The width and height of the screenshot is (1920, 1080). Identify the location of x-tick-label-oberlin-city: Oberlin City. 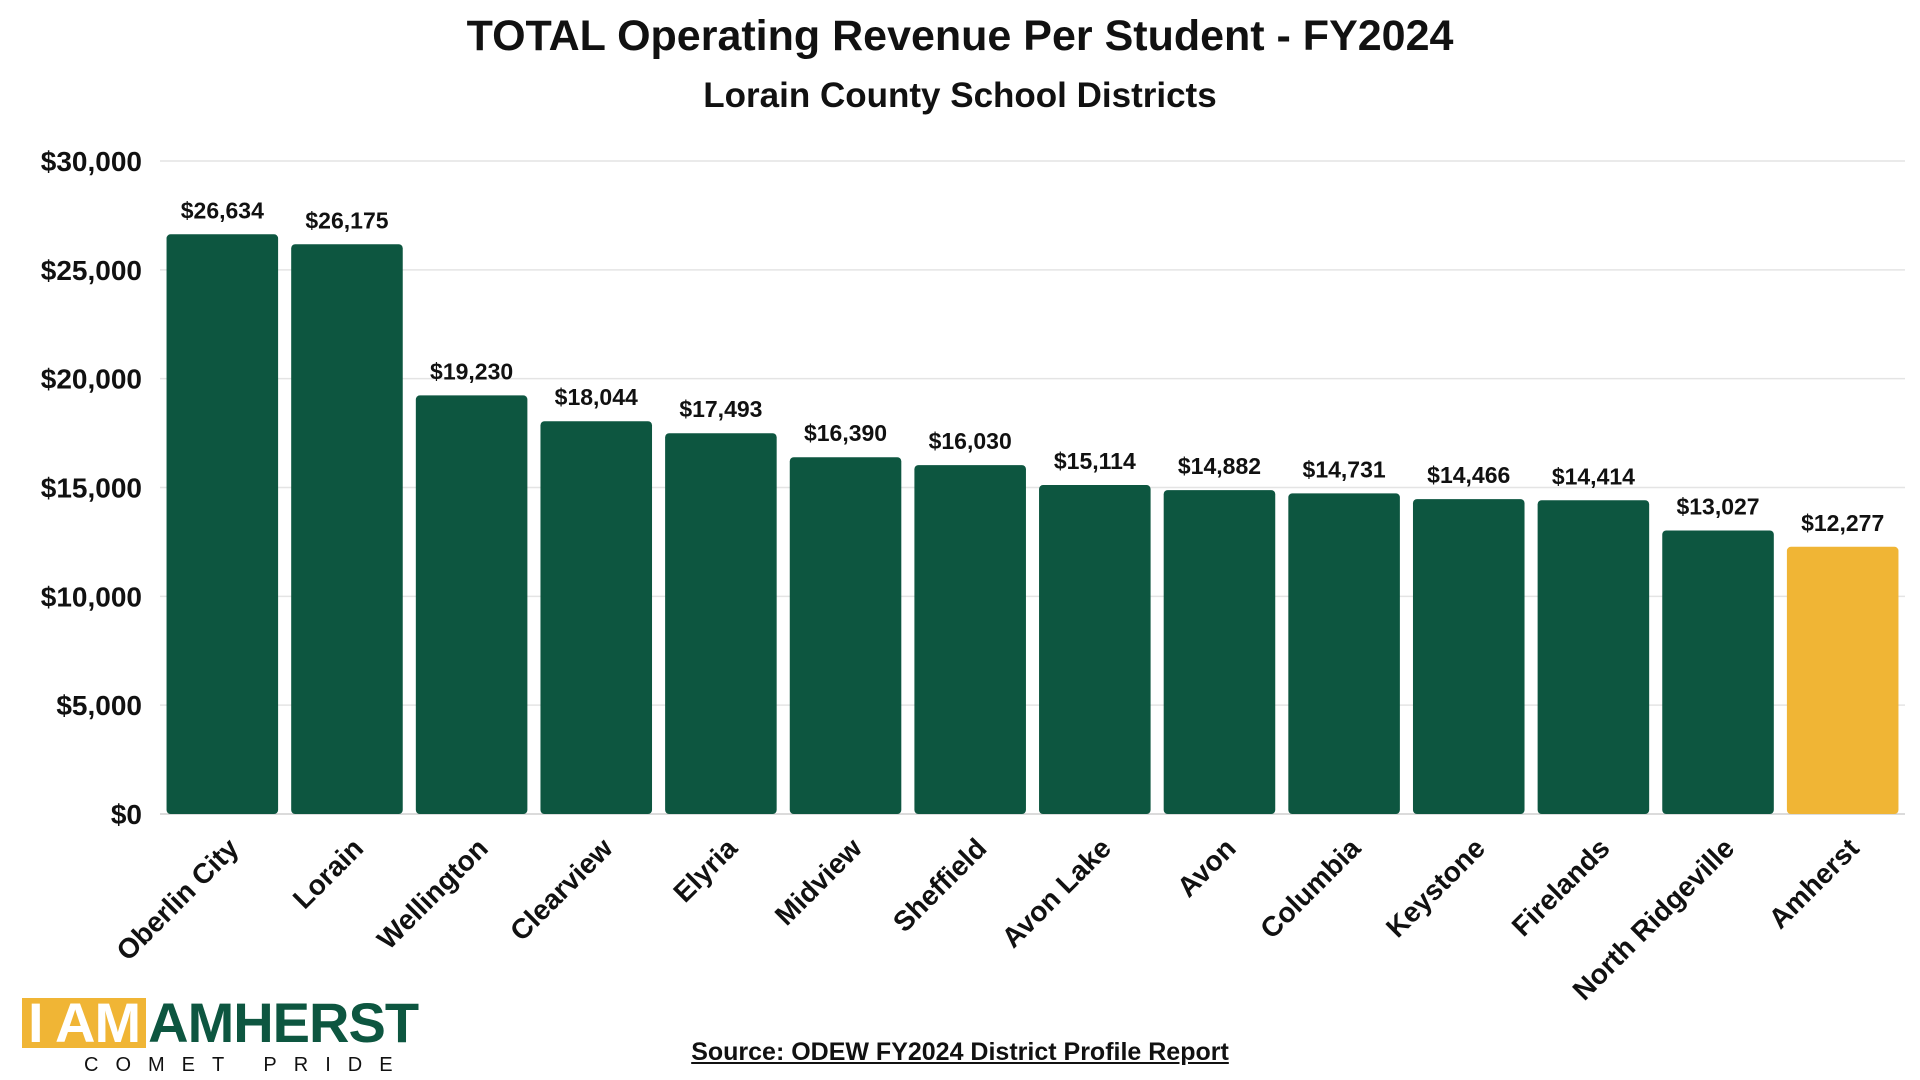
(177, 899).